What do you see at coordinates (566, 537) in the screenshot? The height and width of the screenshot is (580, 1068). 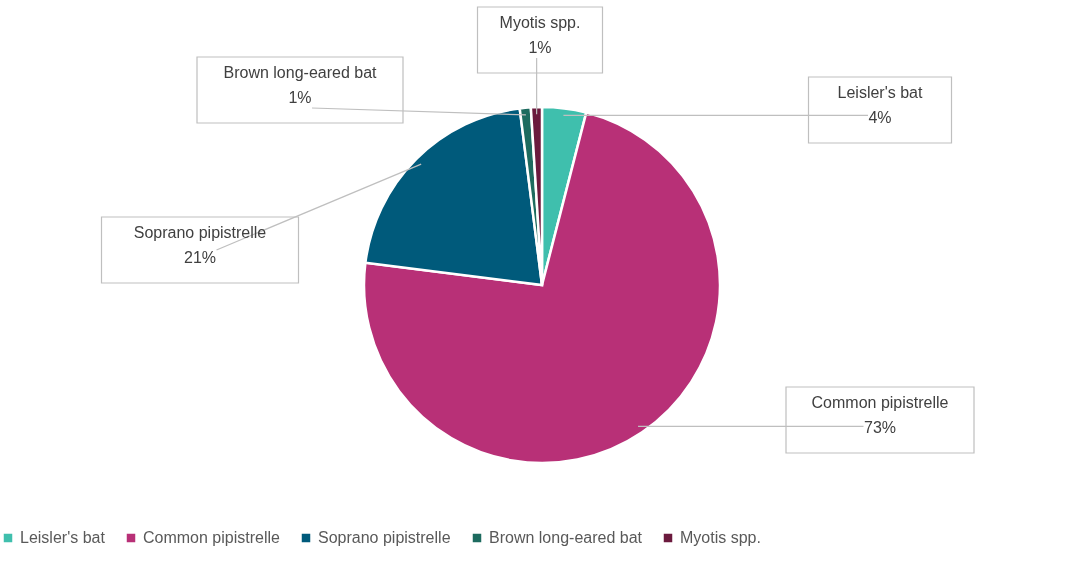 I see `legend-label: Brown long-eared bat` at bounding box center [566, 537].